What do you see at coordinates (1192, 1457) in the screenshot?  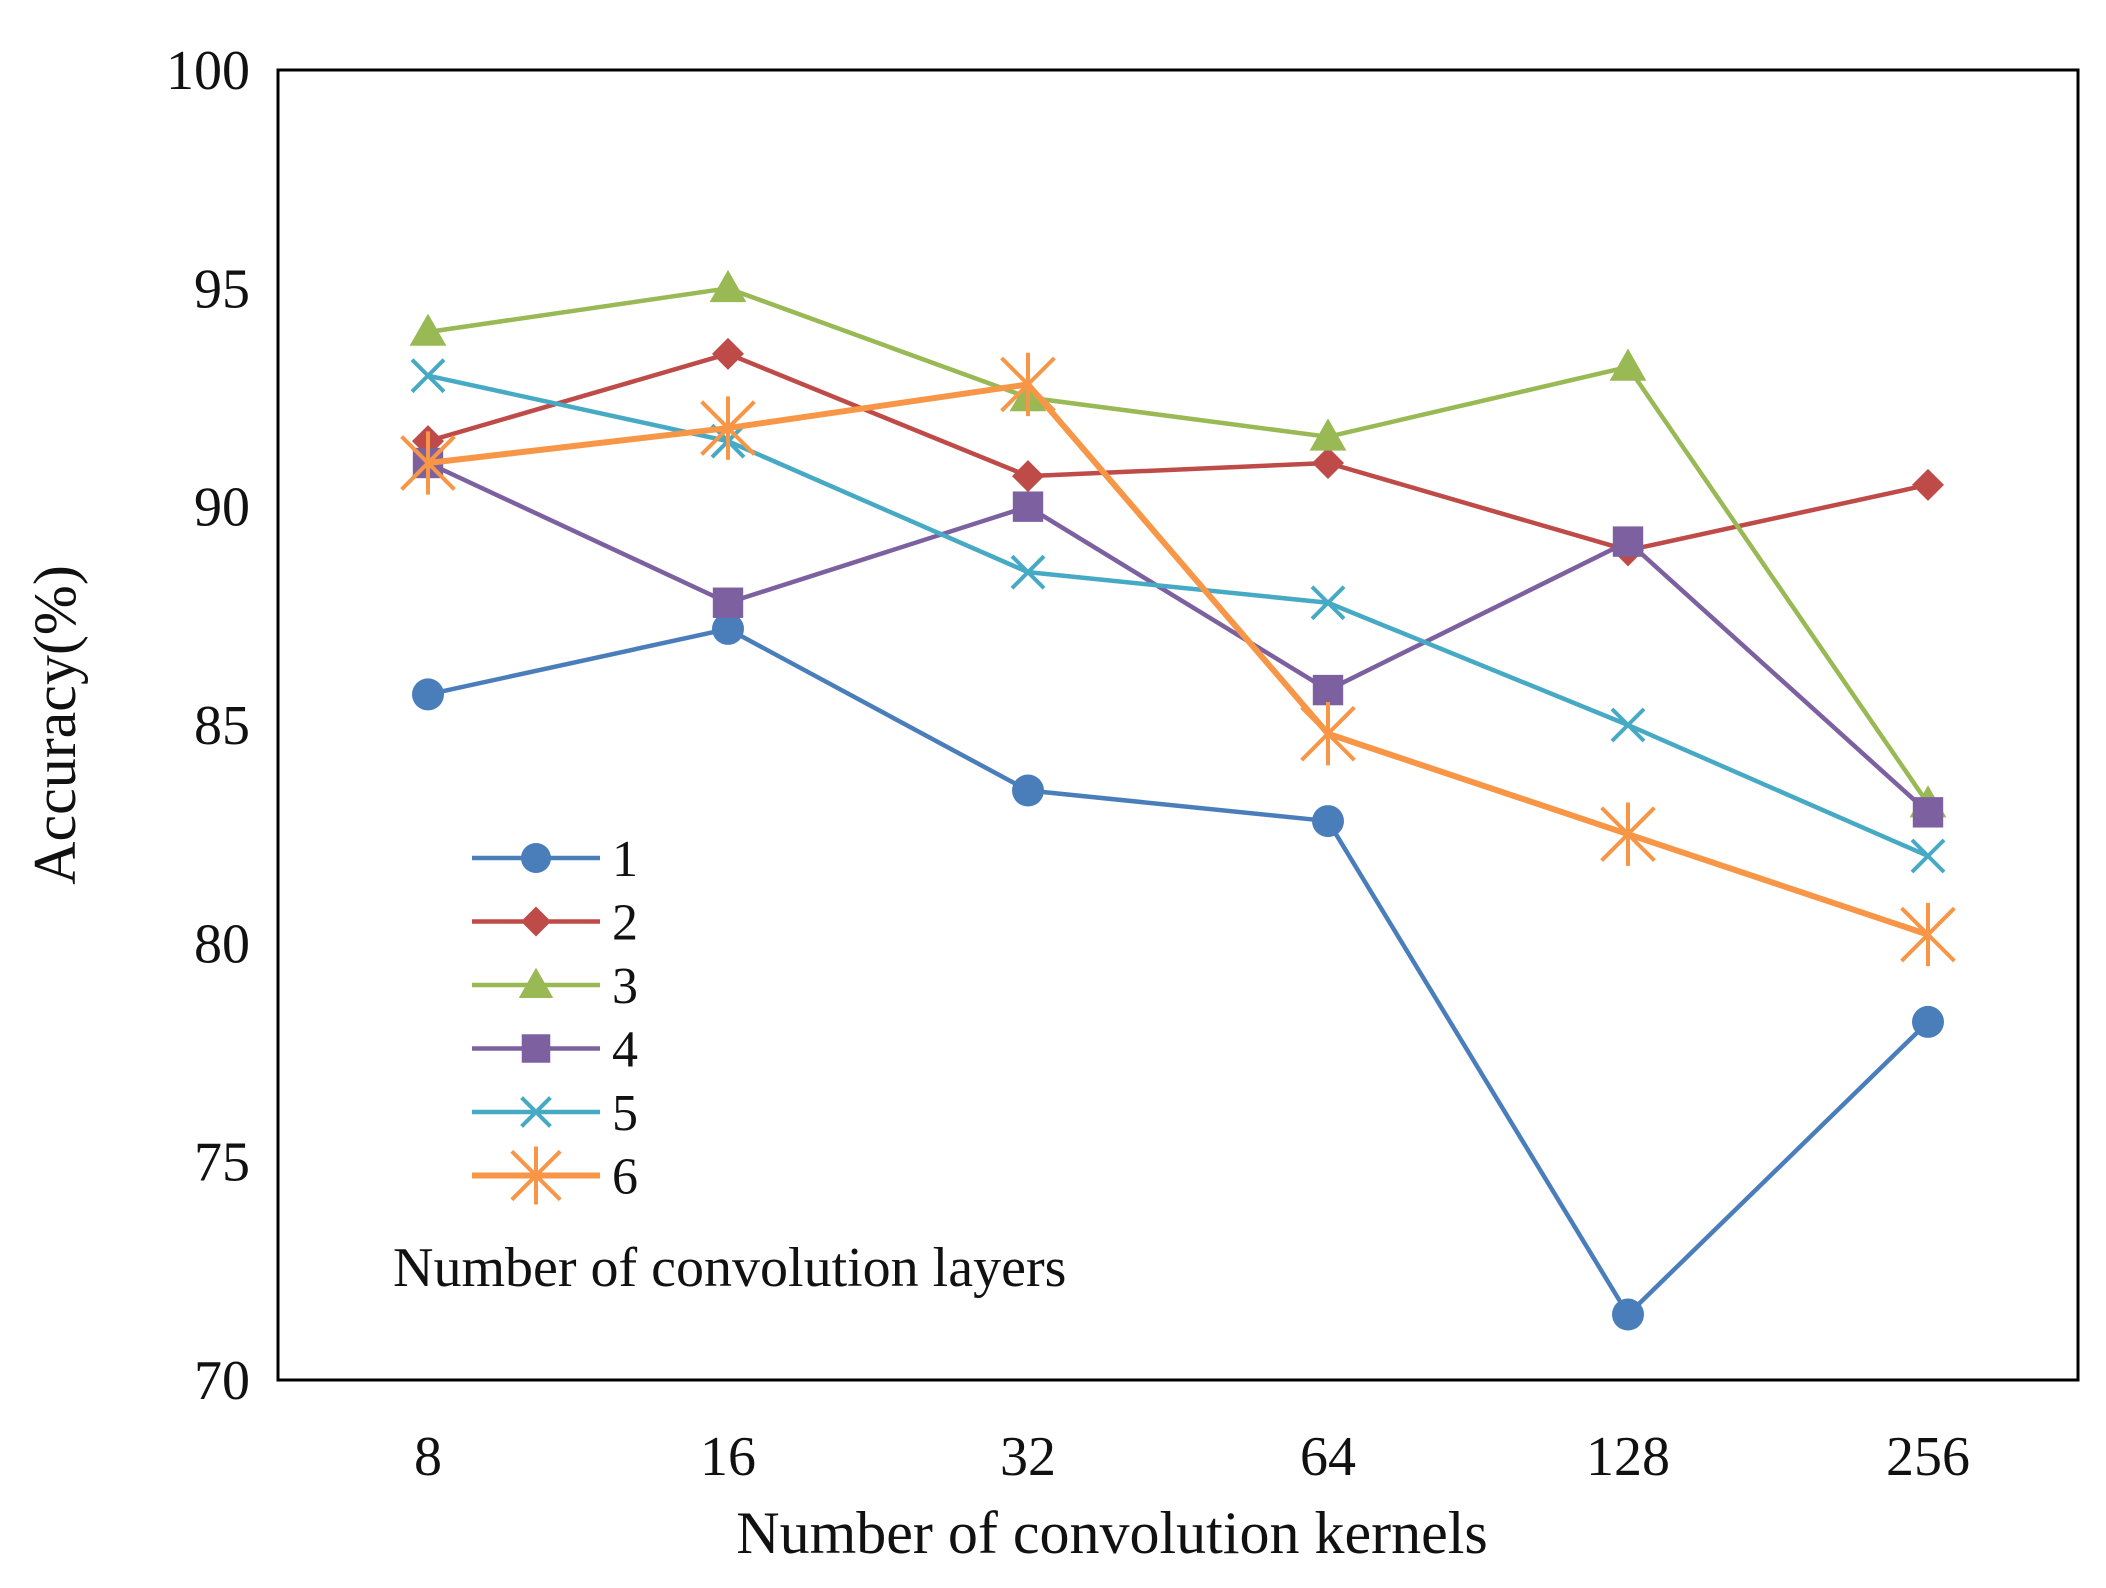 I see `x-axis-ticks: 8 16 32 64 128 256` at bounding box center [1192, 1457].